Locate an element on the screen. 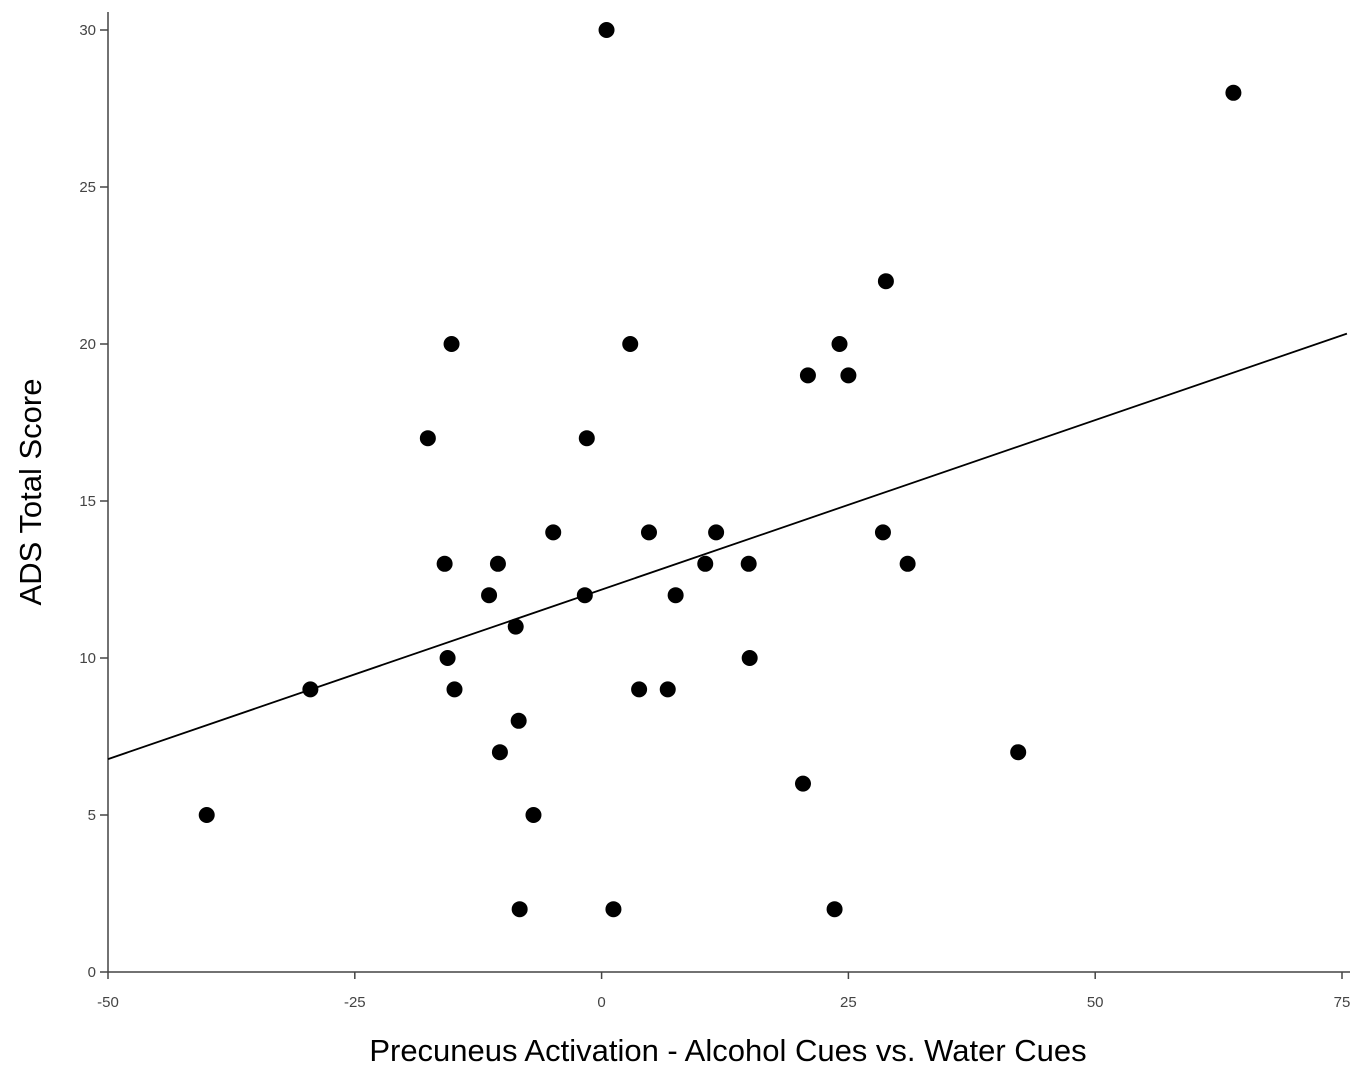  x-tick-label: -50 is located at coordinates (108, 1002).